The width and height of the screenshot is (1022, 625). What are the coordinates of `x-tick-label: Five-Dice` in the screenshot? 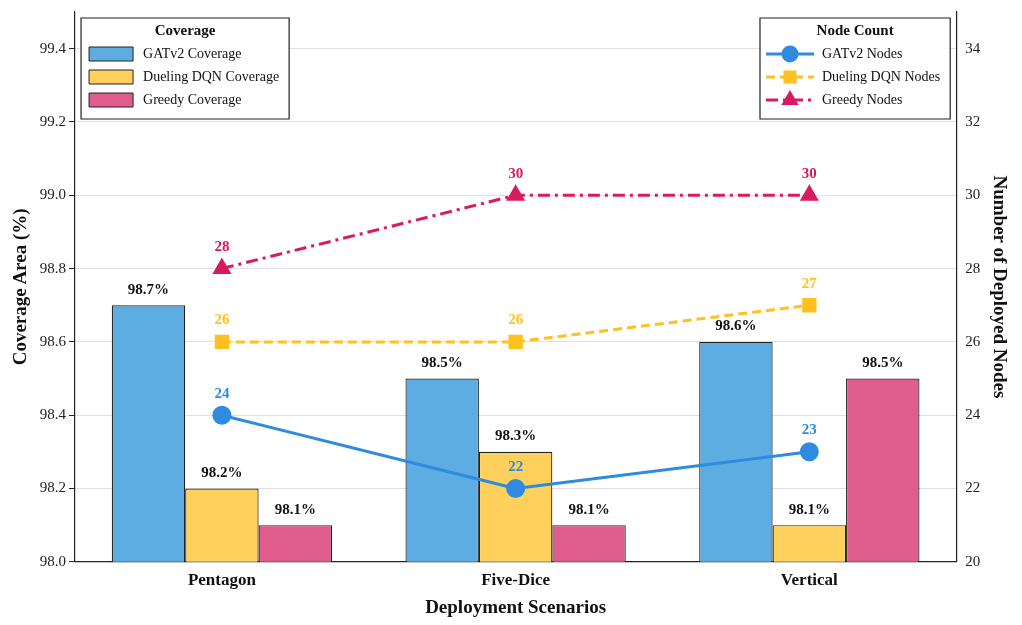 It's located at (516, 580).